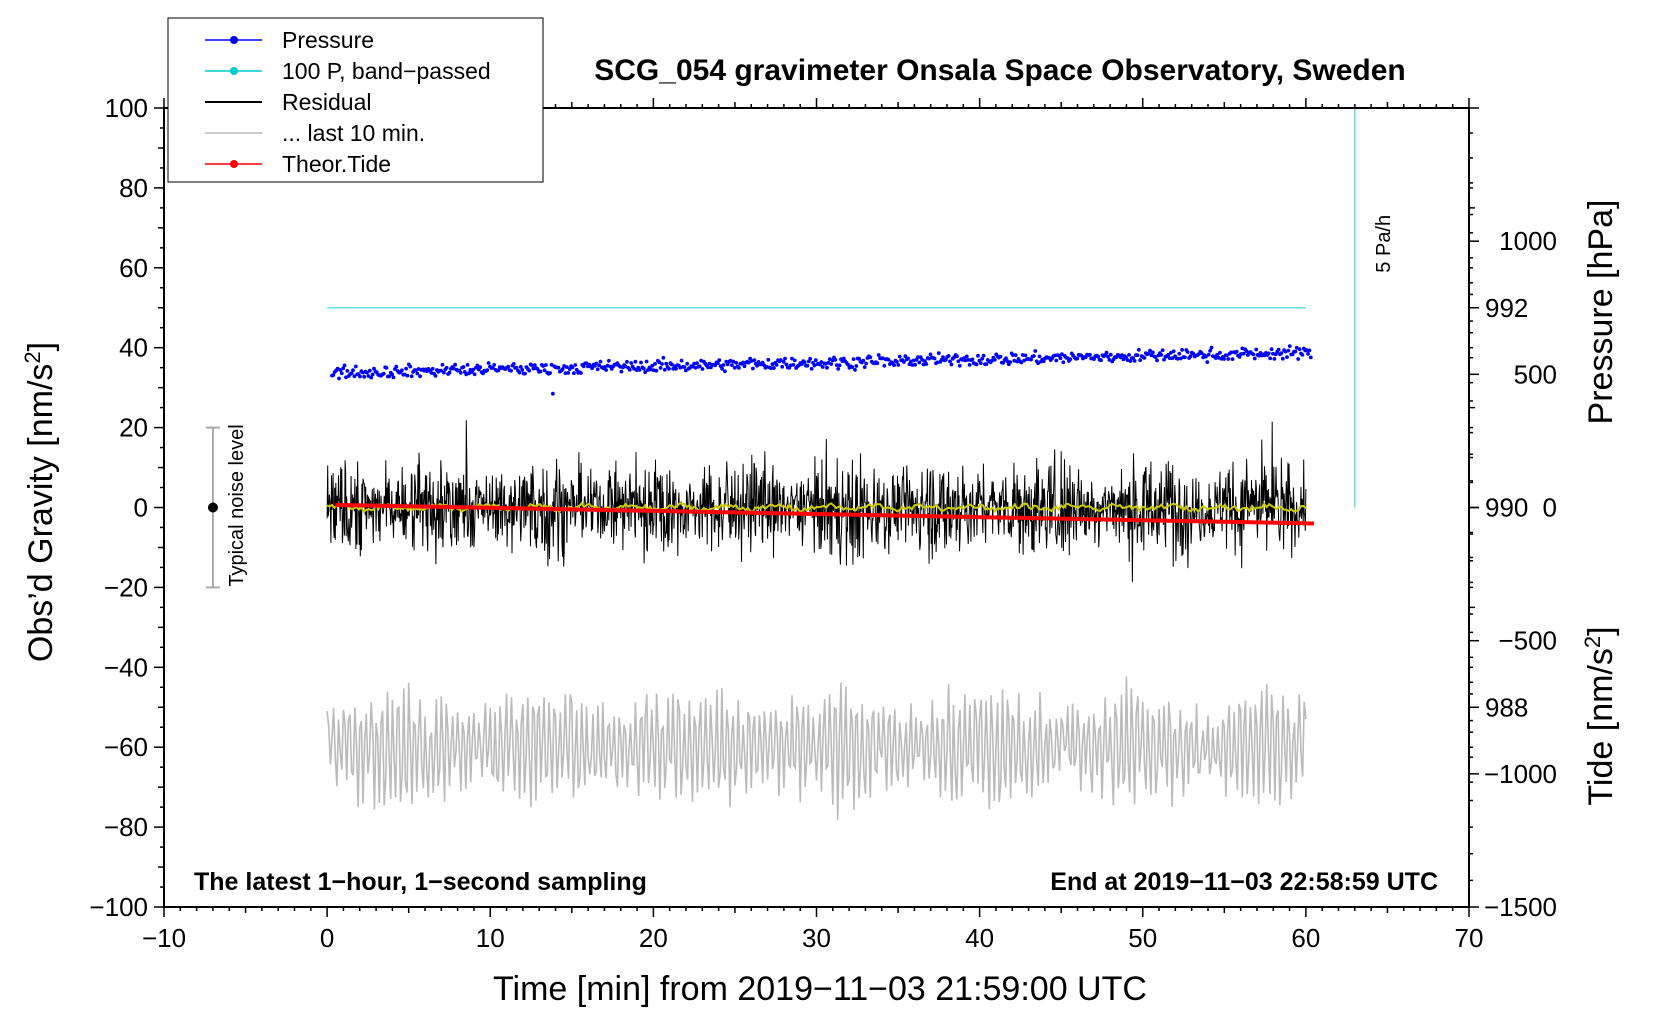  I want to click on tide-tick-label: 1000, so click(1528, 241).